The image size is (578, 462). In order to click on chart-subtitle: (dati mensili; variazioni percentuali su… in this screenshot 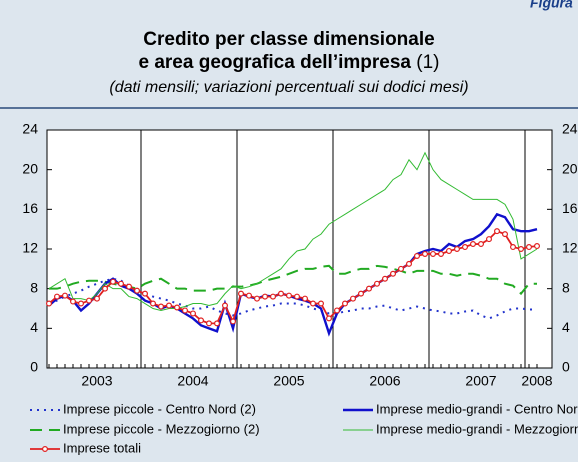, I will do `click(288, 87)`.